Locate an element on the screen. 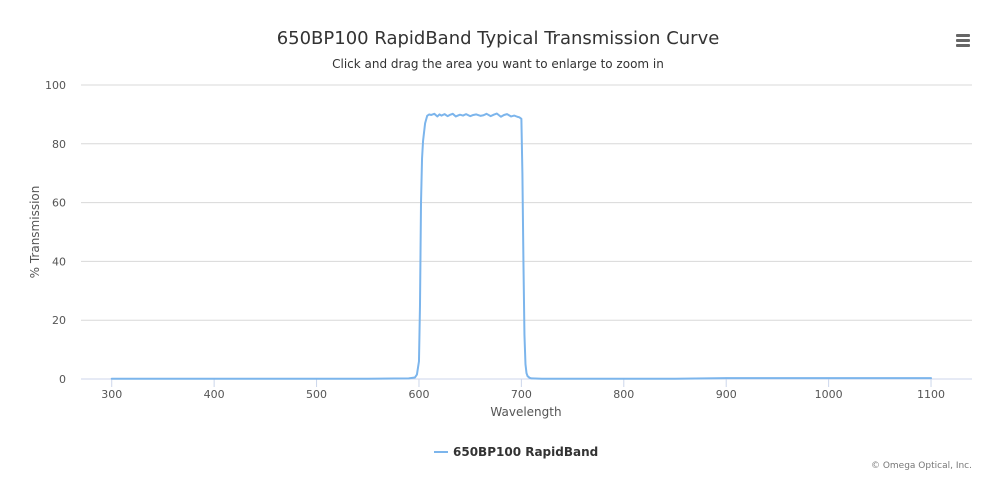 The image size is (1000, 500). y-tick-label: 80 is located at coordinates (59, 144).